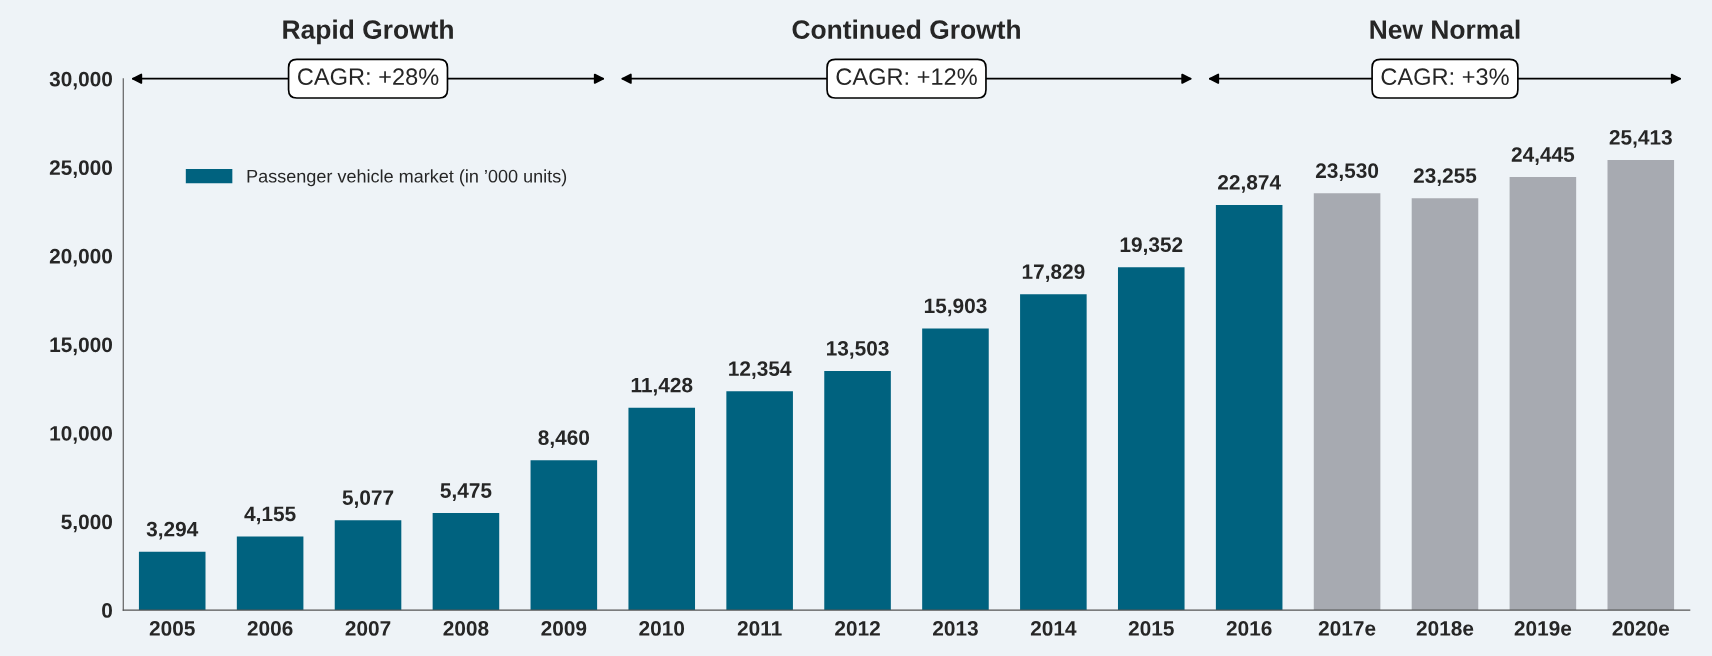 The width and height of the screenshot is (1712, 656). Describe the element at coordinates (81, 434) in the screenshot. I see `y-tick-label: 10,000` at that location.